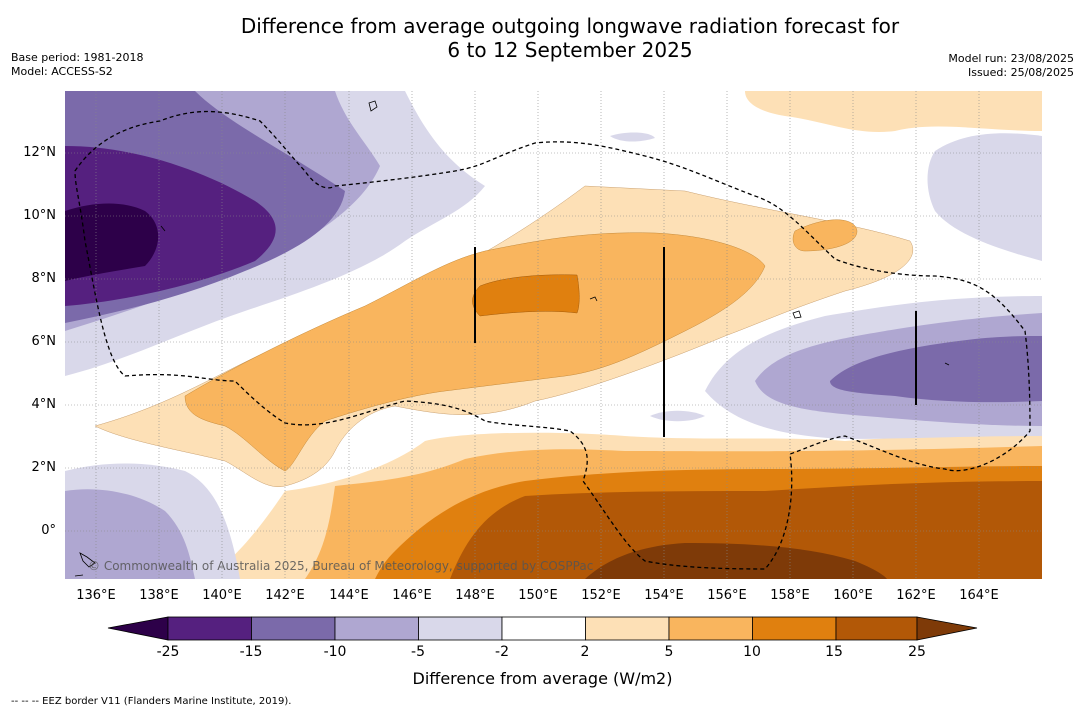 The image size is (1085, 713). What do you see at coordinates (159, 595) in the screenshot?
I see `x-tick-138: 138°E` at bounding box center [159, 595].